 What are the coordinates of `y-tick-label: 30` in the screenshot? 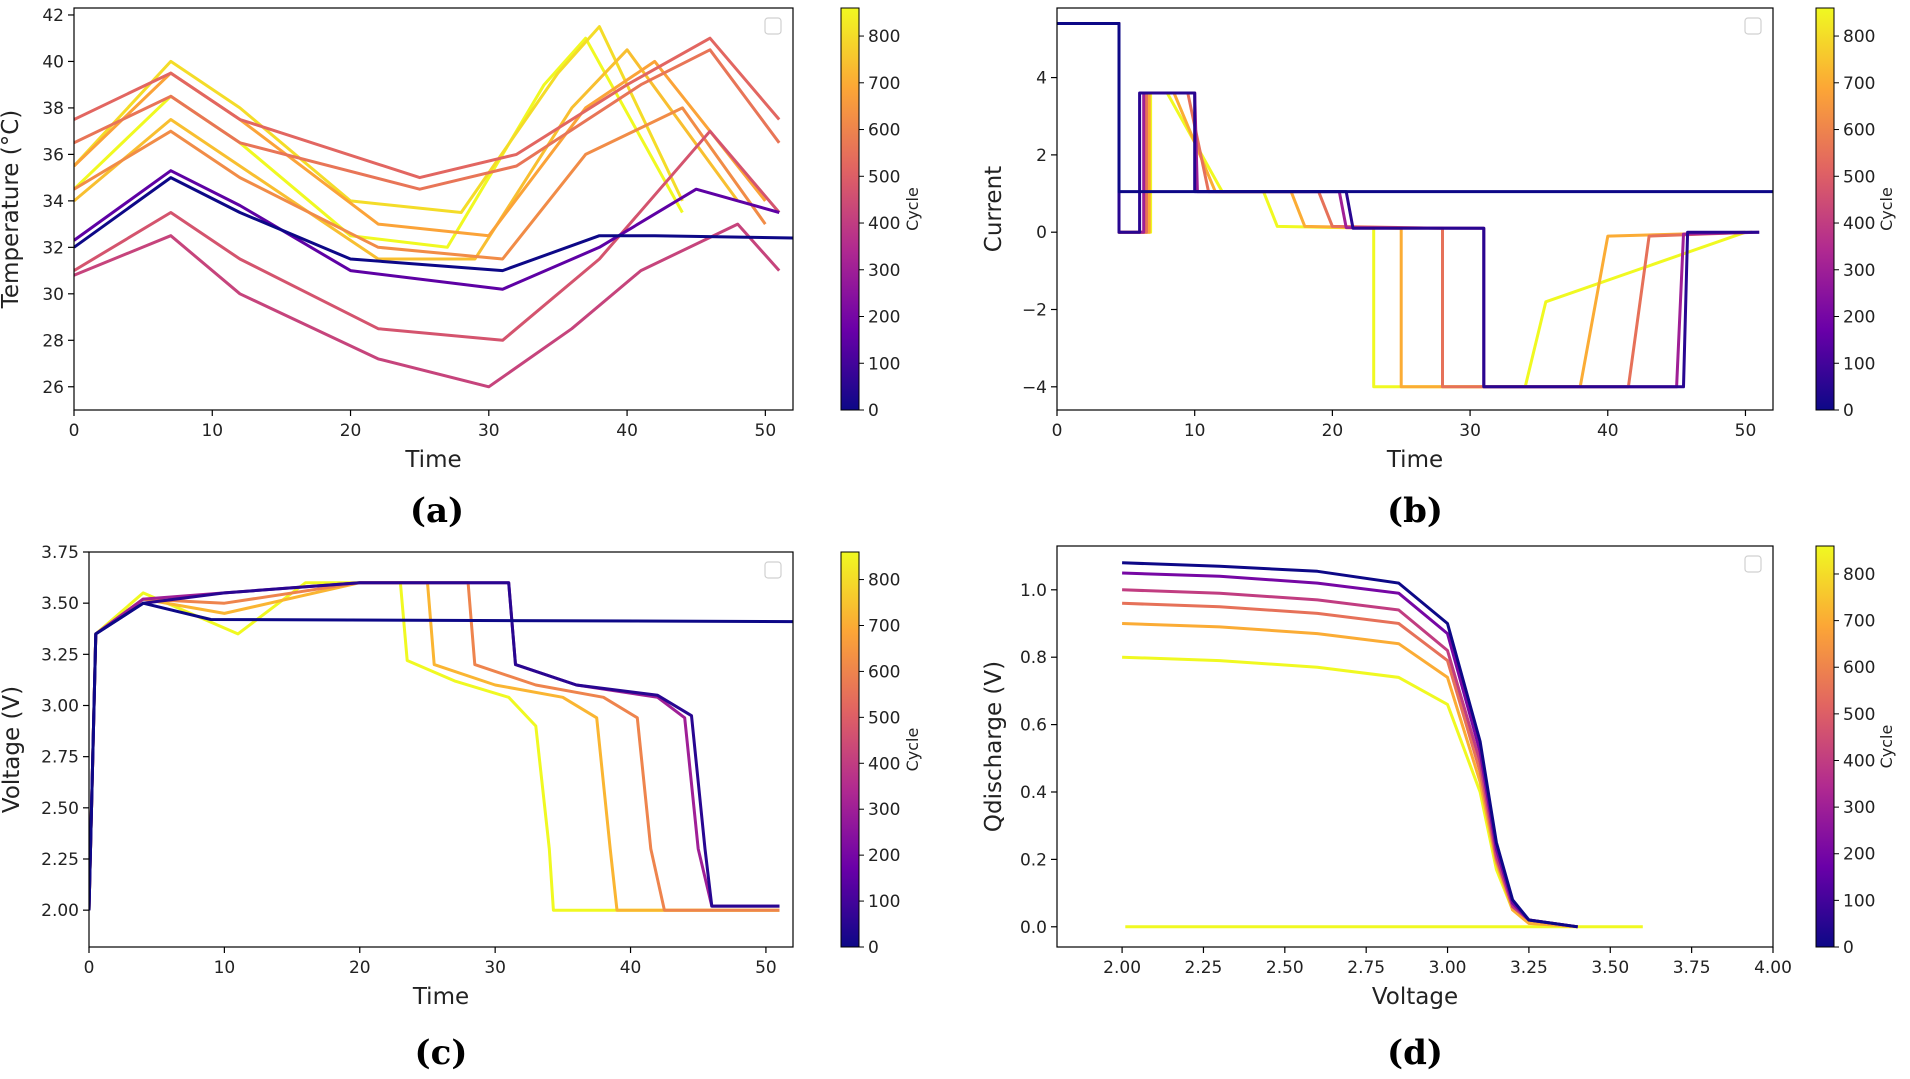 It's located at (53, 295).